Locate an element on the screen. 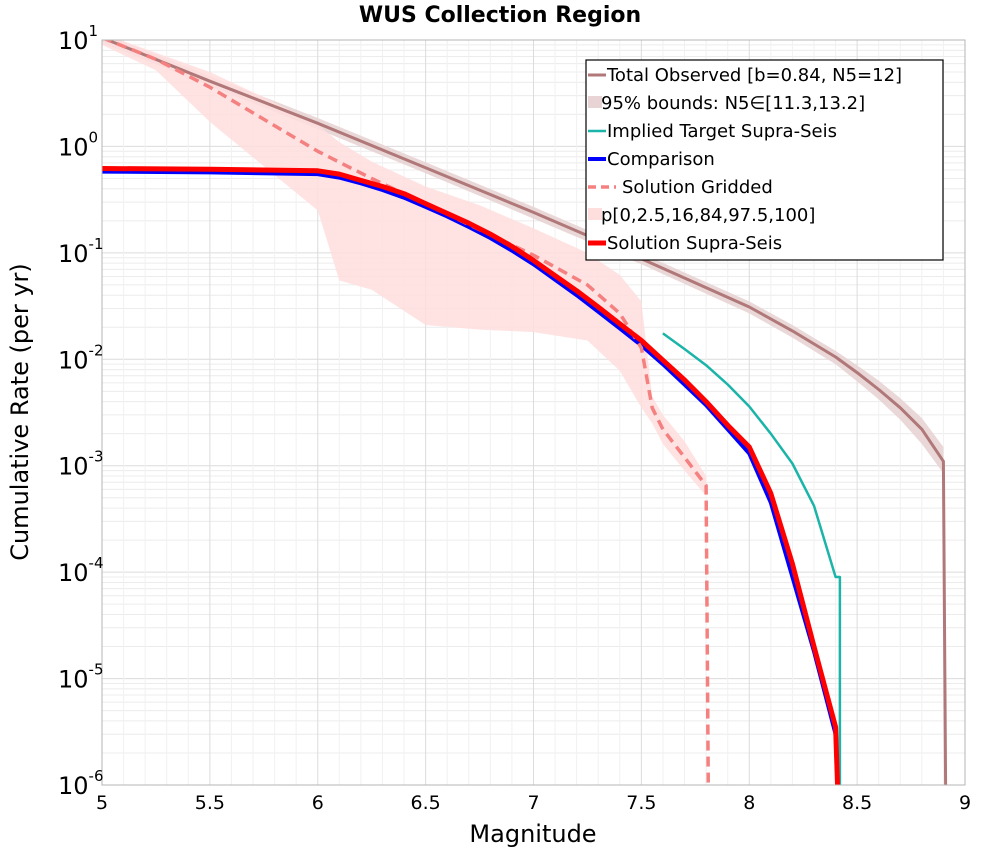 This screenshot has height=850, width=1000. legend-entry: Total Observed [b=0.84, N5=12] is located at coordinates (754, 75).